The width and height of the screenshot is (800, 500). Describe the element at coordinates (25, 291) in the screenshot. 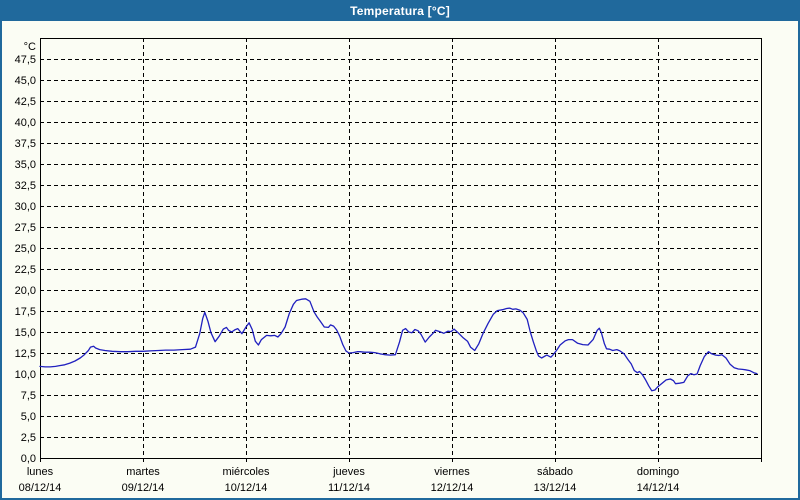

I see `y-tick-label: 20,0` at that location.